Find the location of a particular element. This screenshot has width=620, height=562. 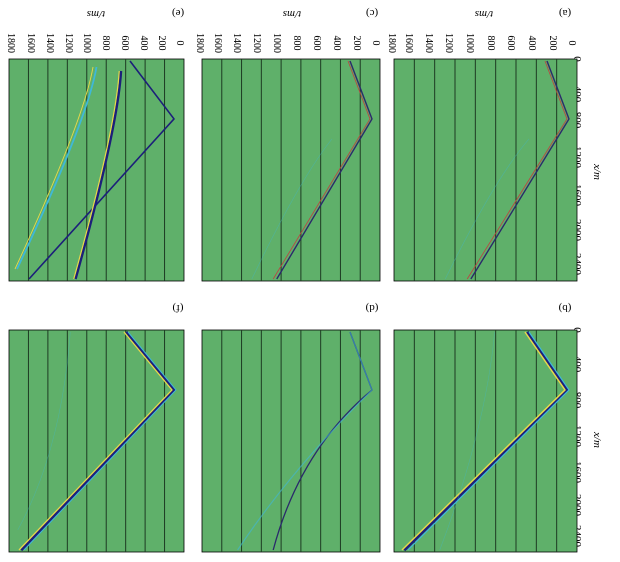

panel-letter-c: (c) is located at coordinates (372, 13).